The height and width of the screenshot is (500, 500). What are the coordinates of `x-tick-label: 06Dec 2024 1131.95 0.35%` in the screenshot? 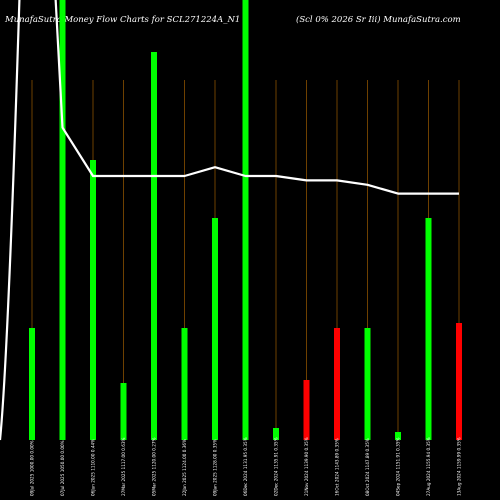 It's located at (245, 466).